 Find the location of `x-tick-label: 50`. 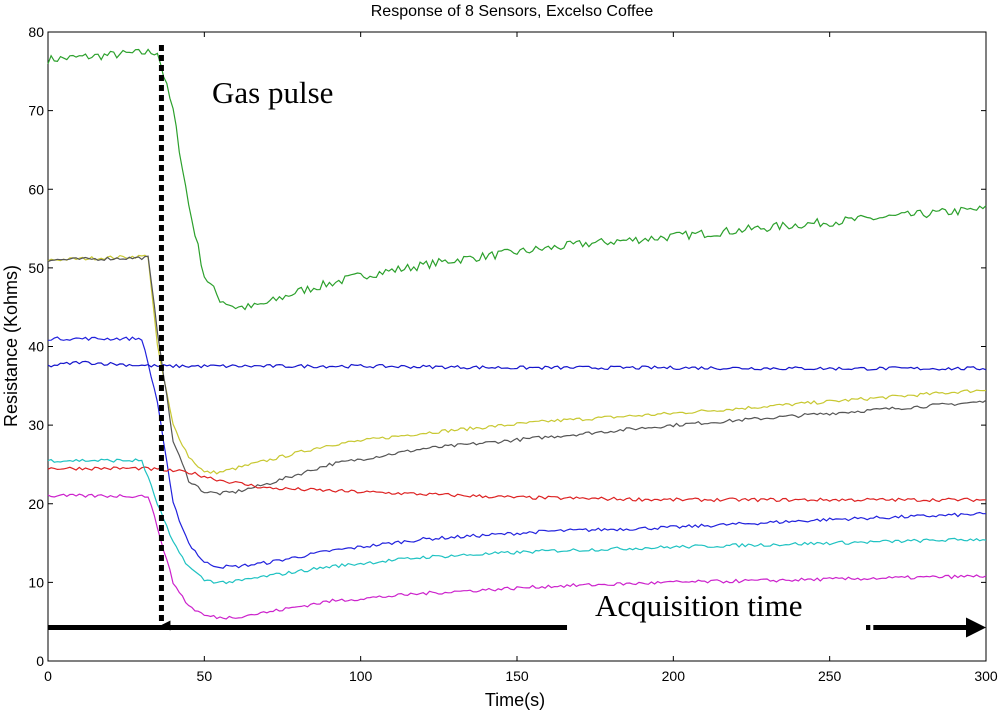

x-tick-label: 50 is located at coordinates (205, 676).